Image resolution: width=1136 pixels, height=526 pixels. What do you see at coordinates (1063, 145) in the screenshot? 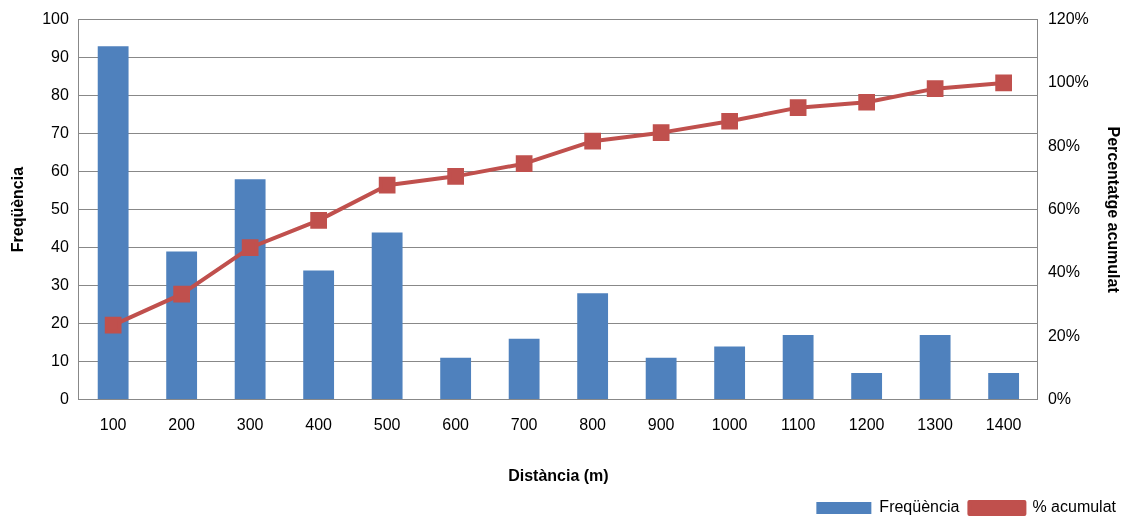
I see `y2-tick-label: 80%` at bounding box center [1063, 145].